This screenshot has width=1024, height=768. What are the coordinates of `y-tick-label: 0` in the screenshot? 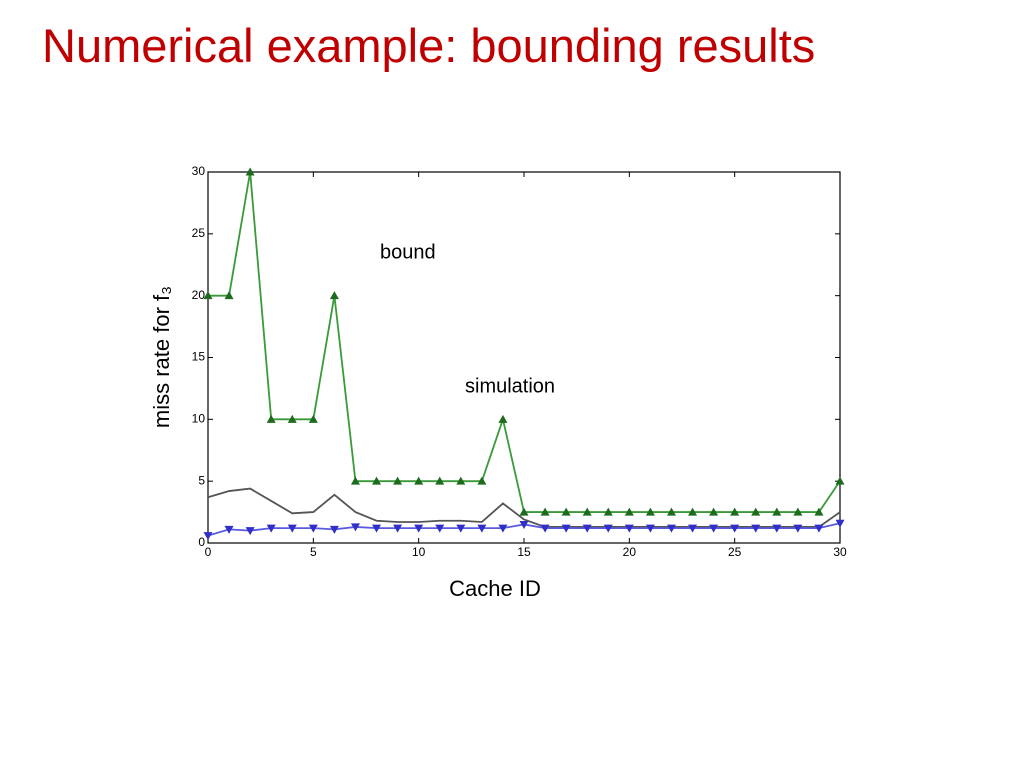 It's located at (201, 542).